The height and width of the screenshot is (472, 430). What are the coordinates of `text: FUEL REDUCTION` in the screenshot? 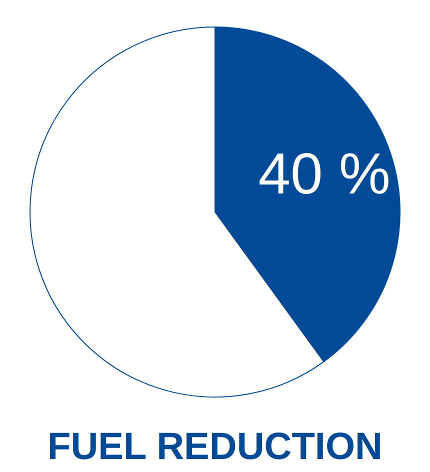 It's located at (215, 447).